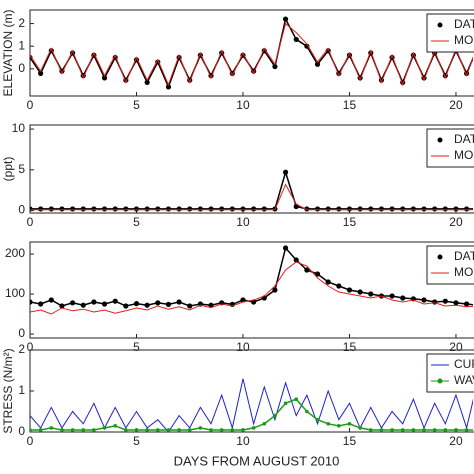 This screenshot has height=474, width=474. What do you see at coordinates (464, 364) in the screenshot?
I see `legend-label: CURRENT` at bounding box center [464, 364].